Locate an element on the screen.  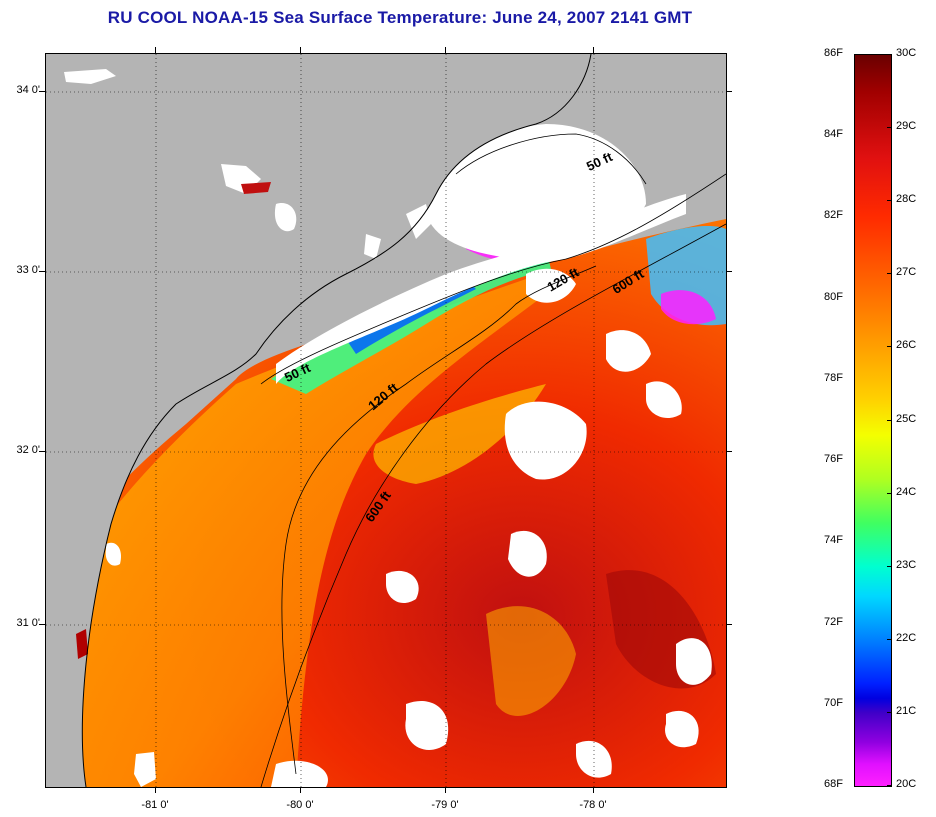
colorbar-label-c: 30C is located at coordinates (906, 53).